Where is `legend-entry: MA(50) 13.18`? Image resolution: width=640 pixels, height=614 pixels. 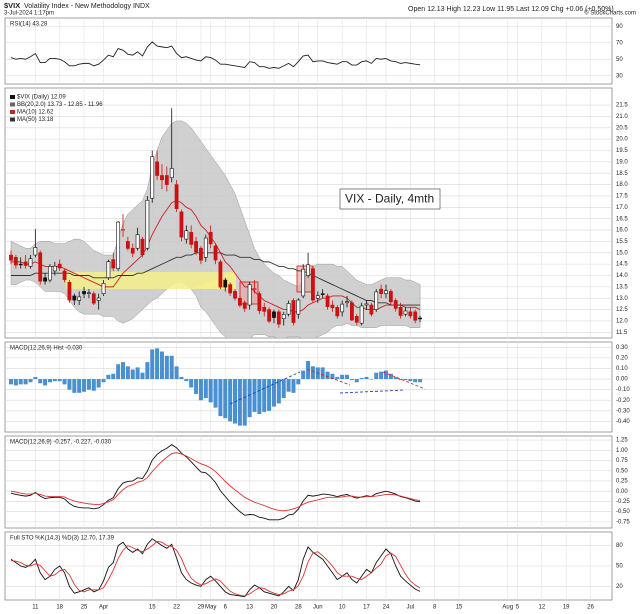
legend-entry: MA(50) 13.18 is located at coordinates (35, 120).